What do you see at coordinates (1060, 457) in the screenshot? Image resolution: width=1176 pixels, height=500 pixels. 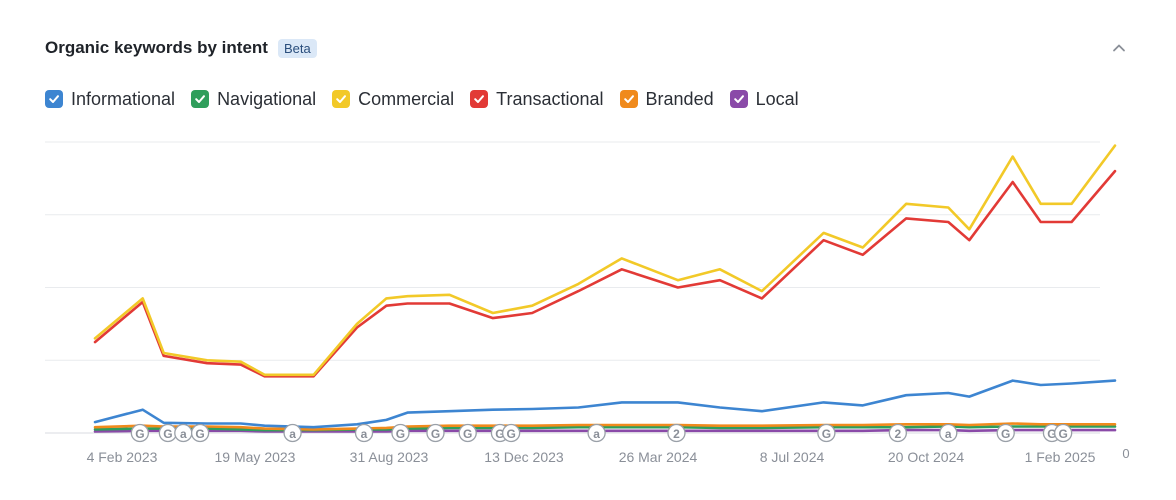 I see `x-tick-label: 1 Feb 2025` at bounding box center [1060, 457].